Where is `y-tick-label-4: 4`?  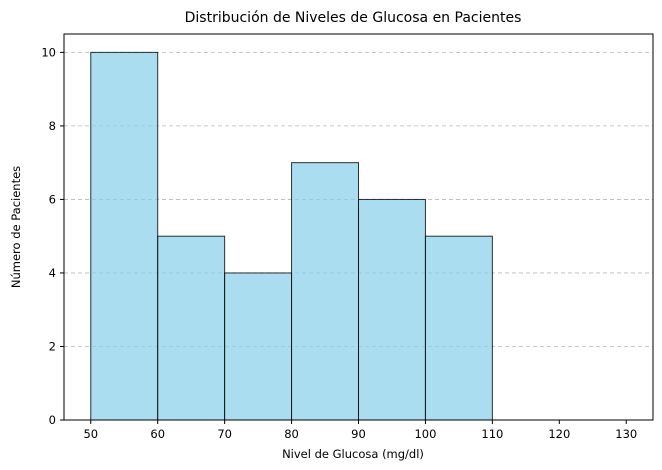
y-tick-label-4: 4 is located at coordinates (52, 273).